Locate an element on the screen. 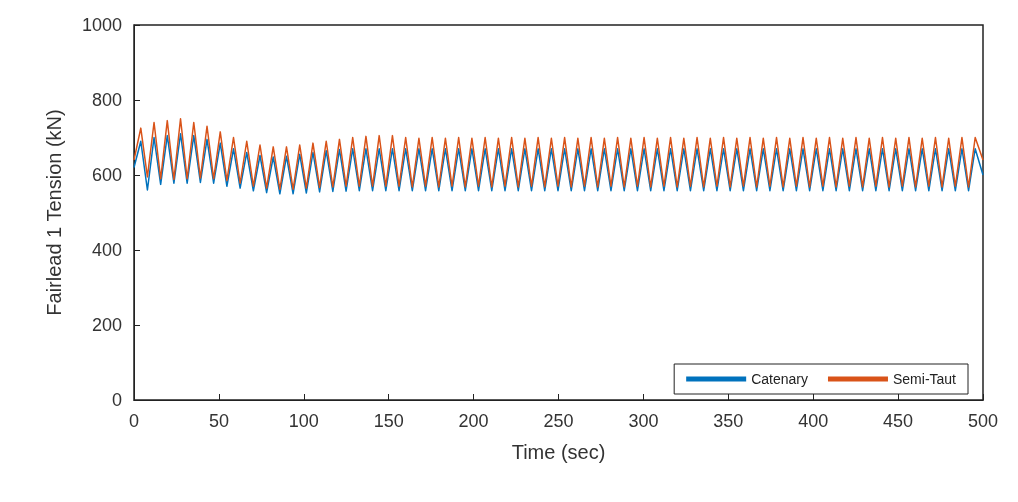  x-tick-label: 50 is located at coordinates (218, 421).